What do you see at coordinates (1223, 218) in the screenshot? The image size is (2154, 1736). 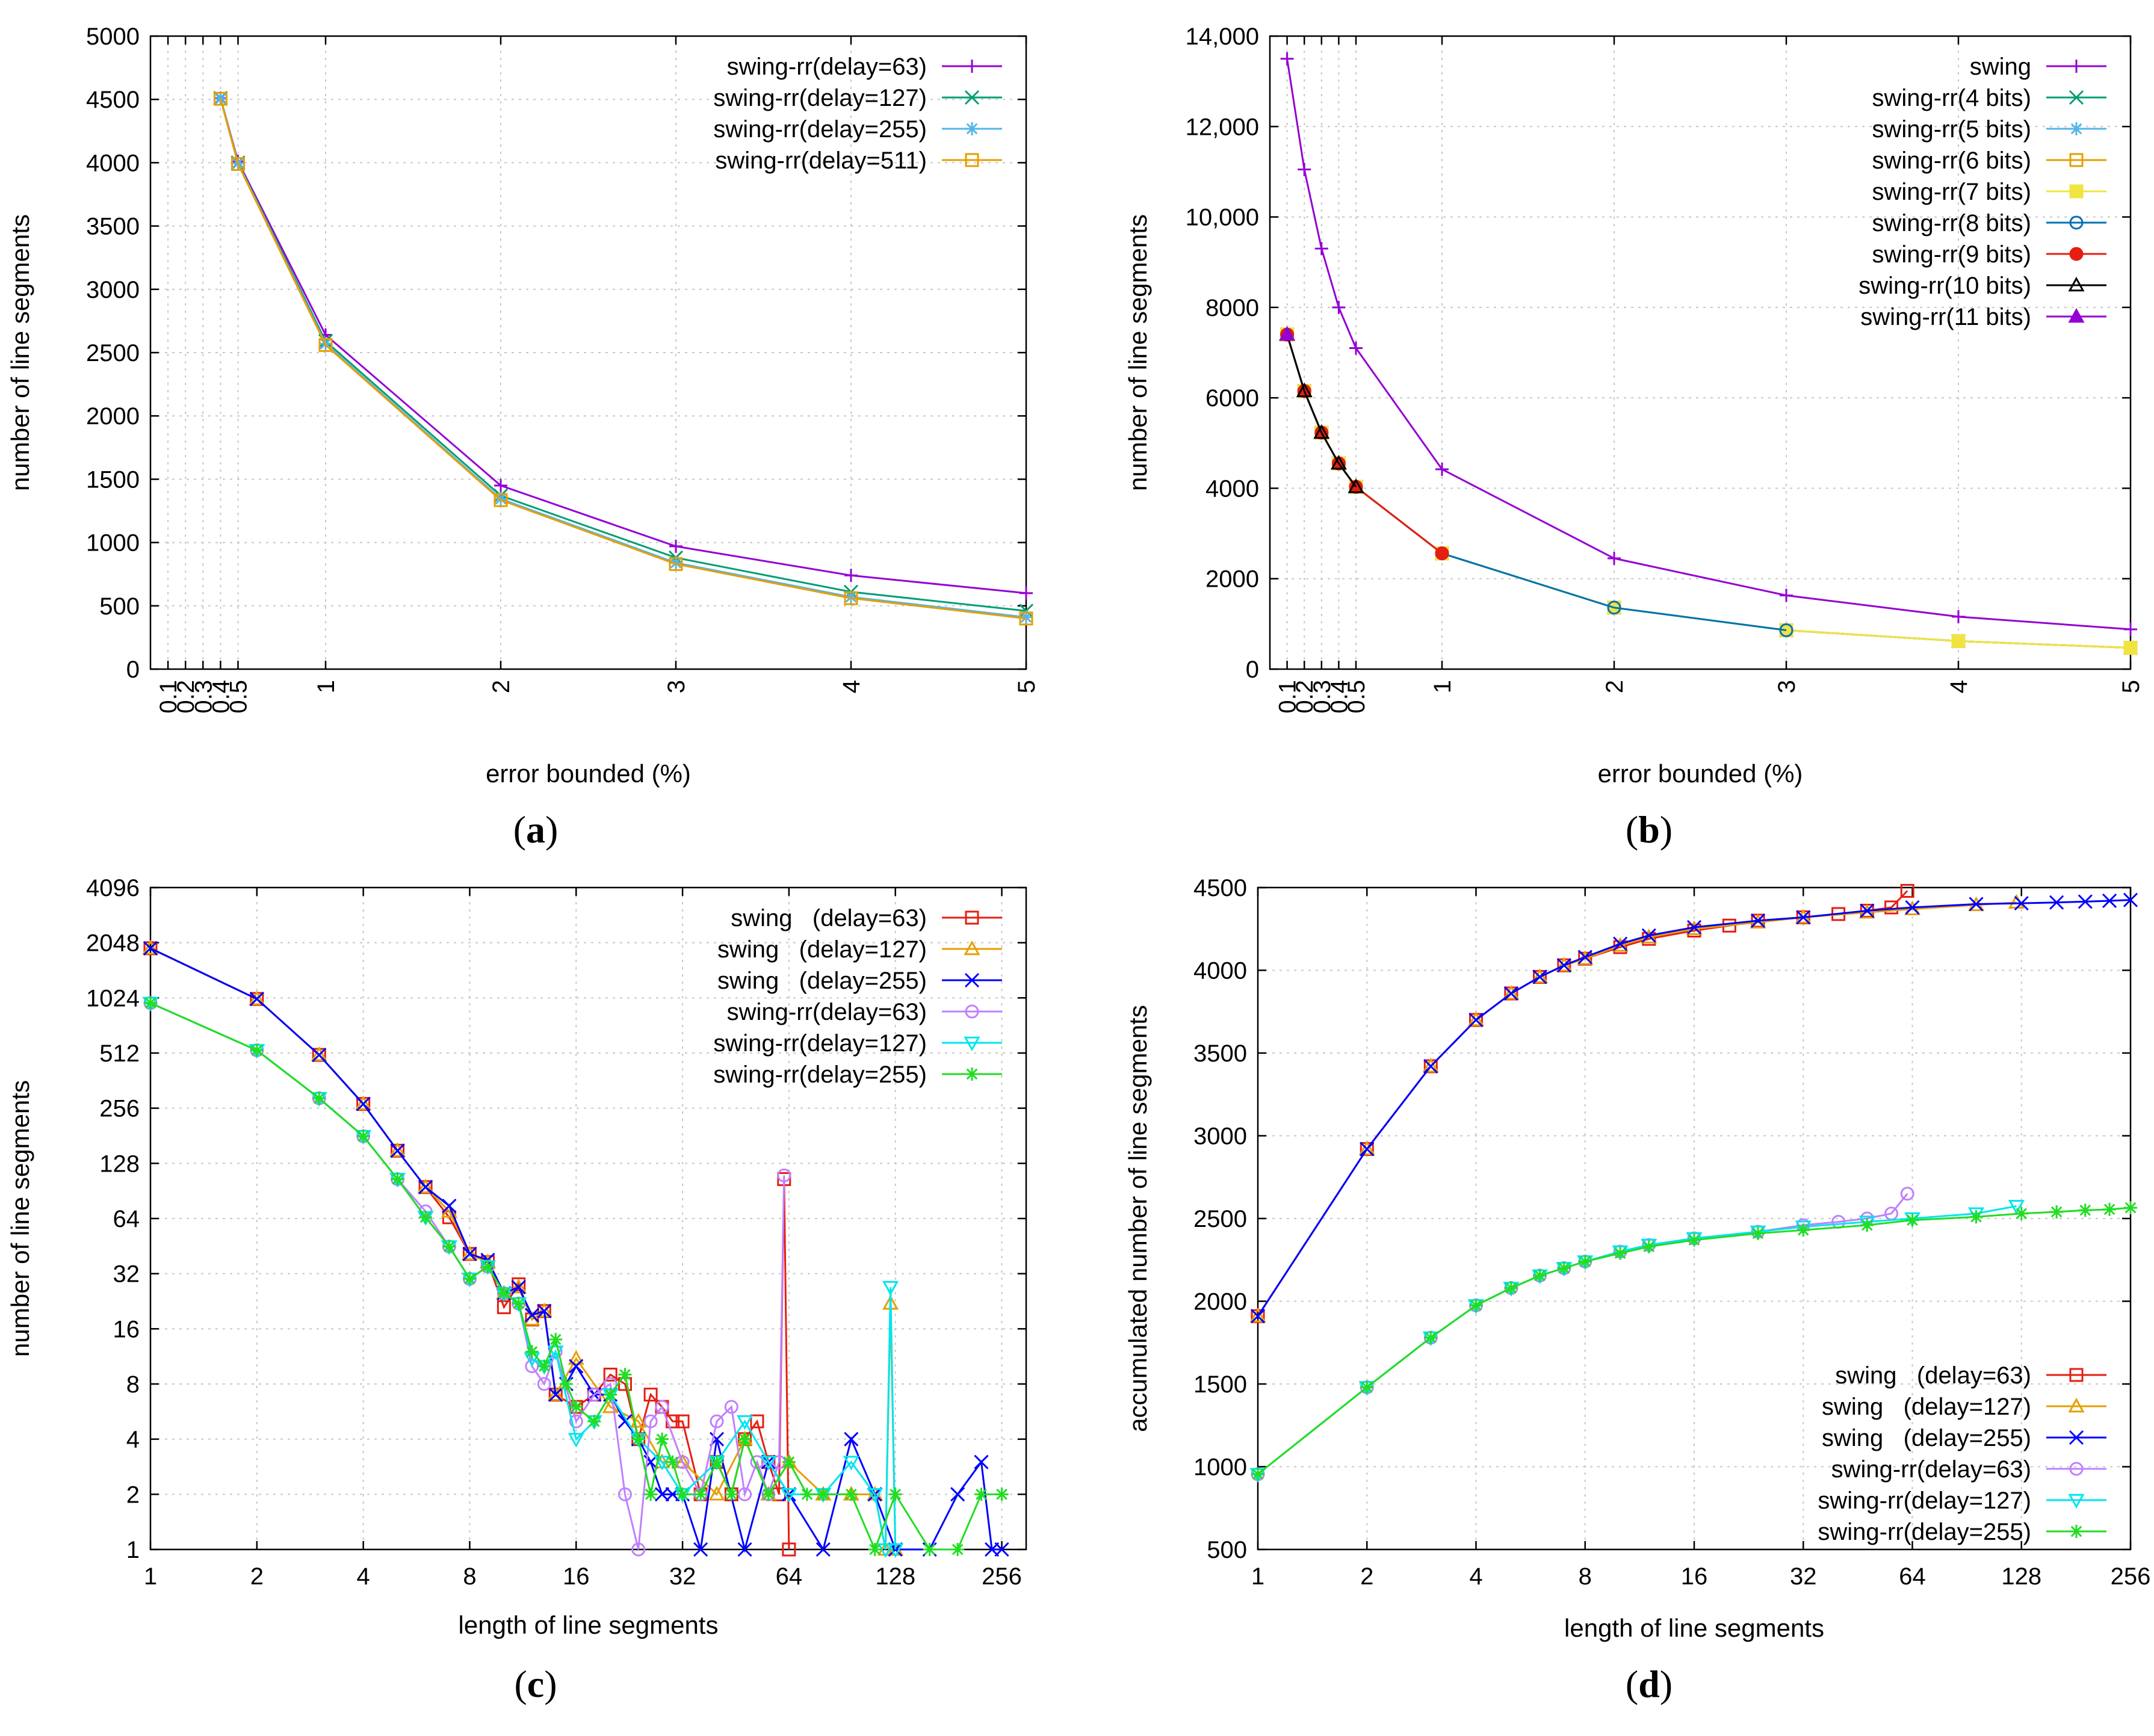 I see `y-tick-label: 10,000` at bounding box center [1223, 218].